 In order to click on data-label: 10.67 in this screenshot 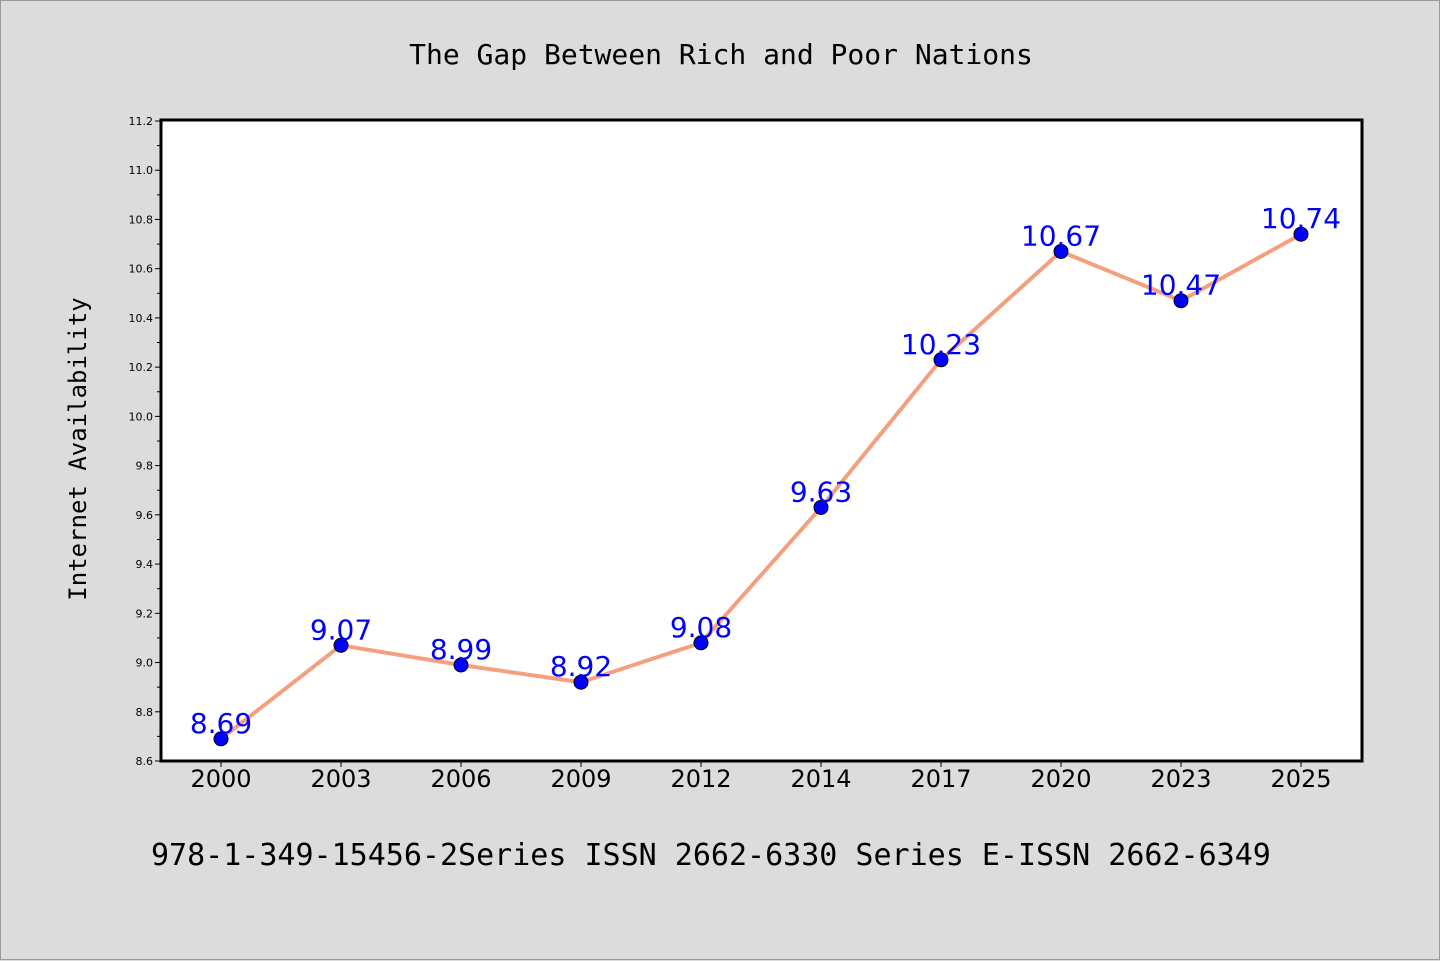, I will do `click(1061, 235)`.